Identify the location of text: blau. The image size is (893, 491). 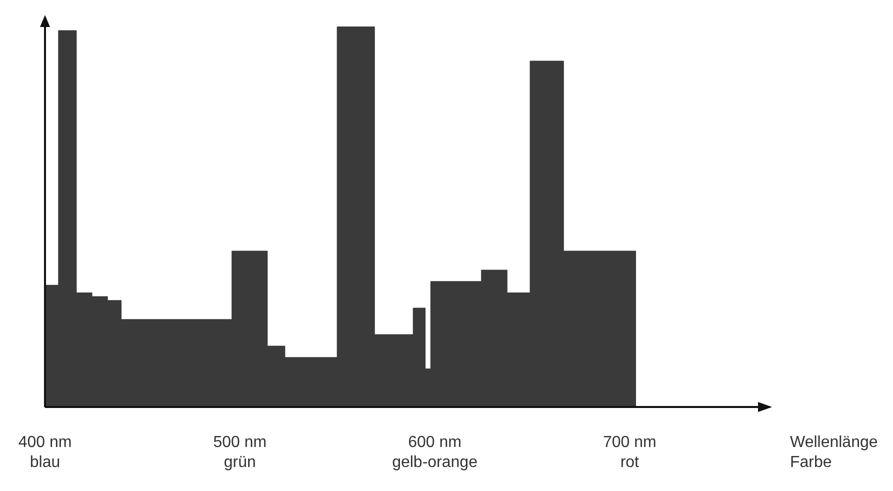
(45, 462).